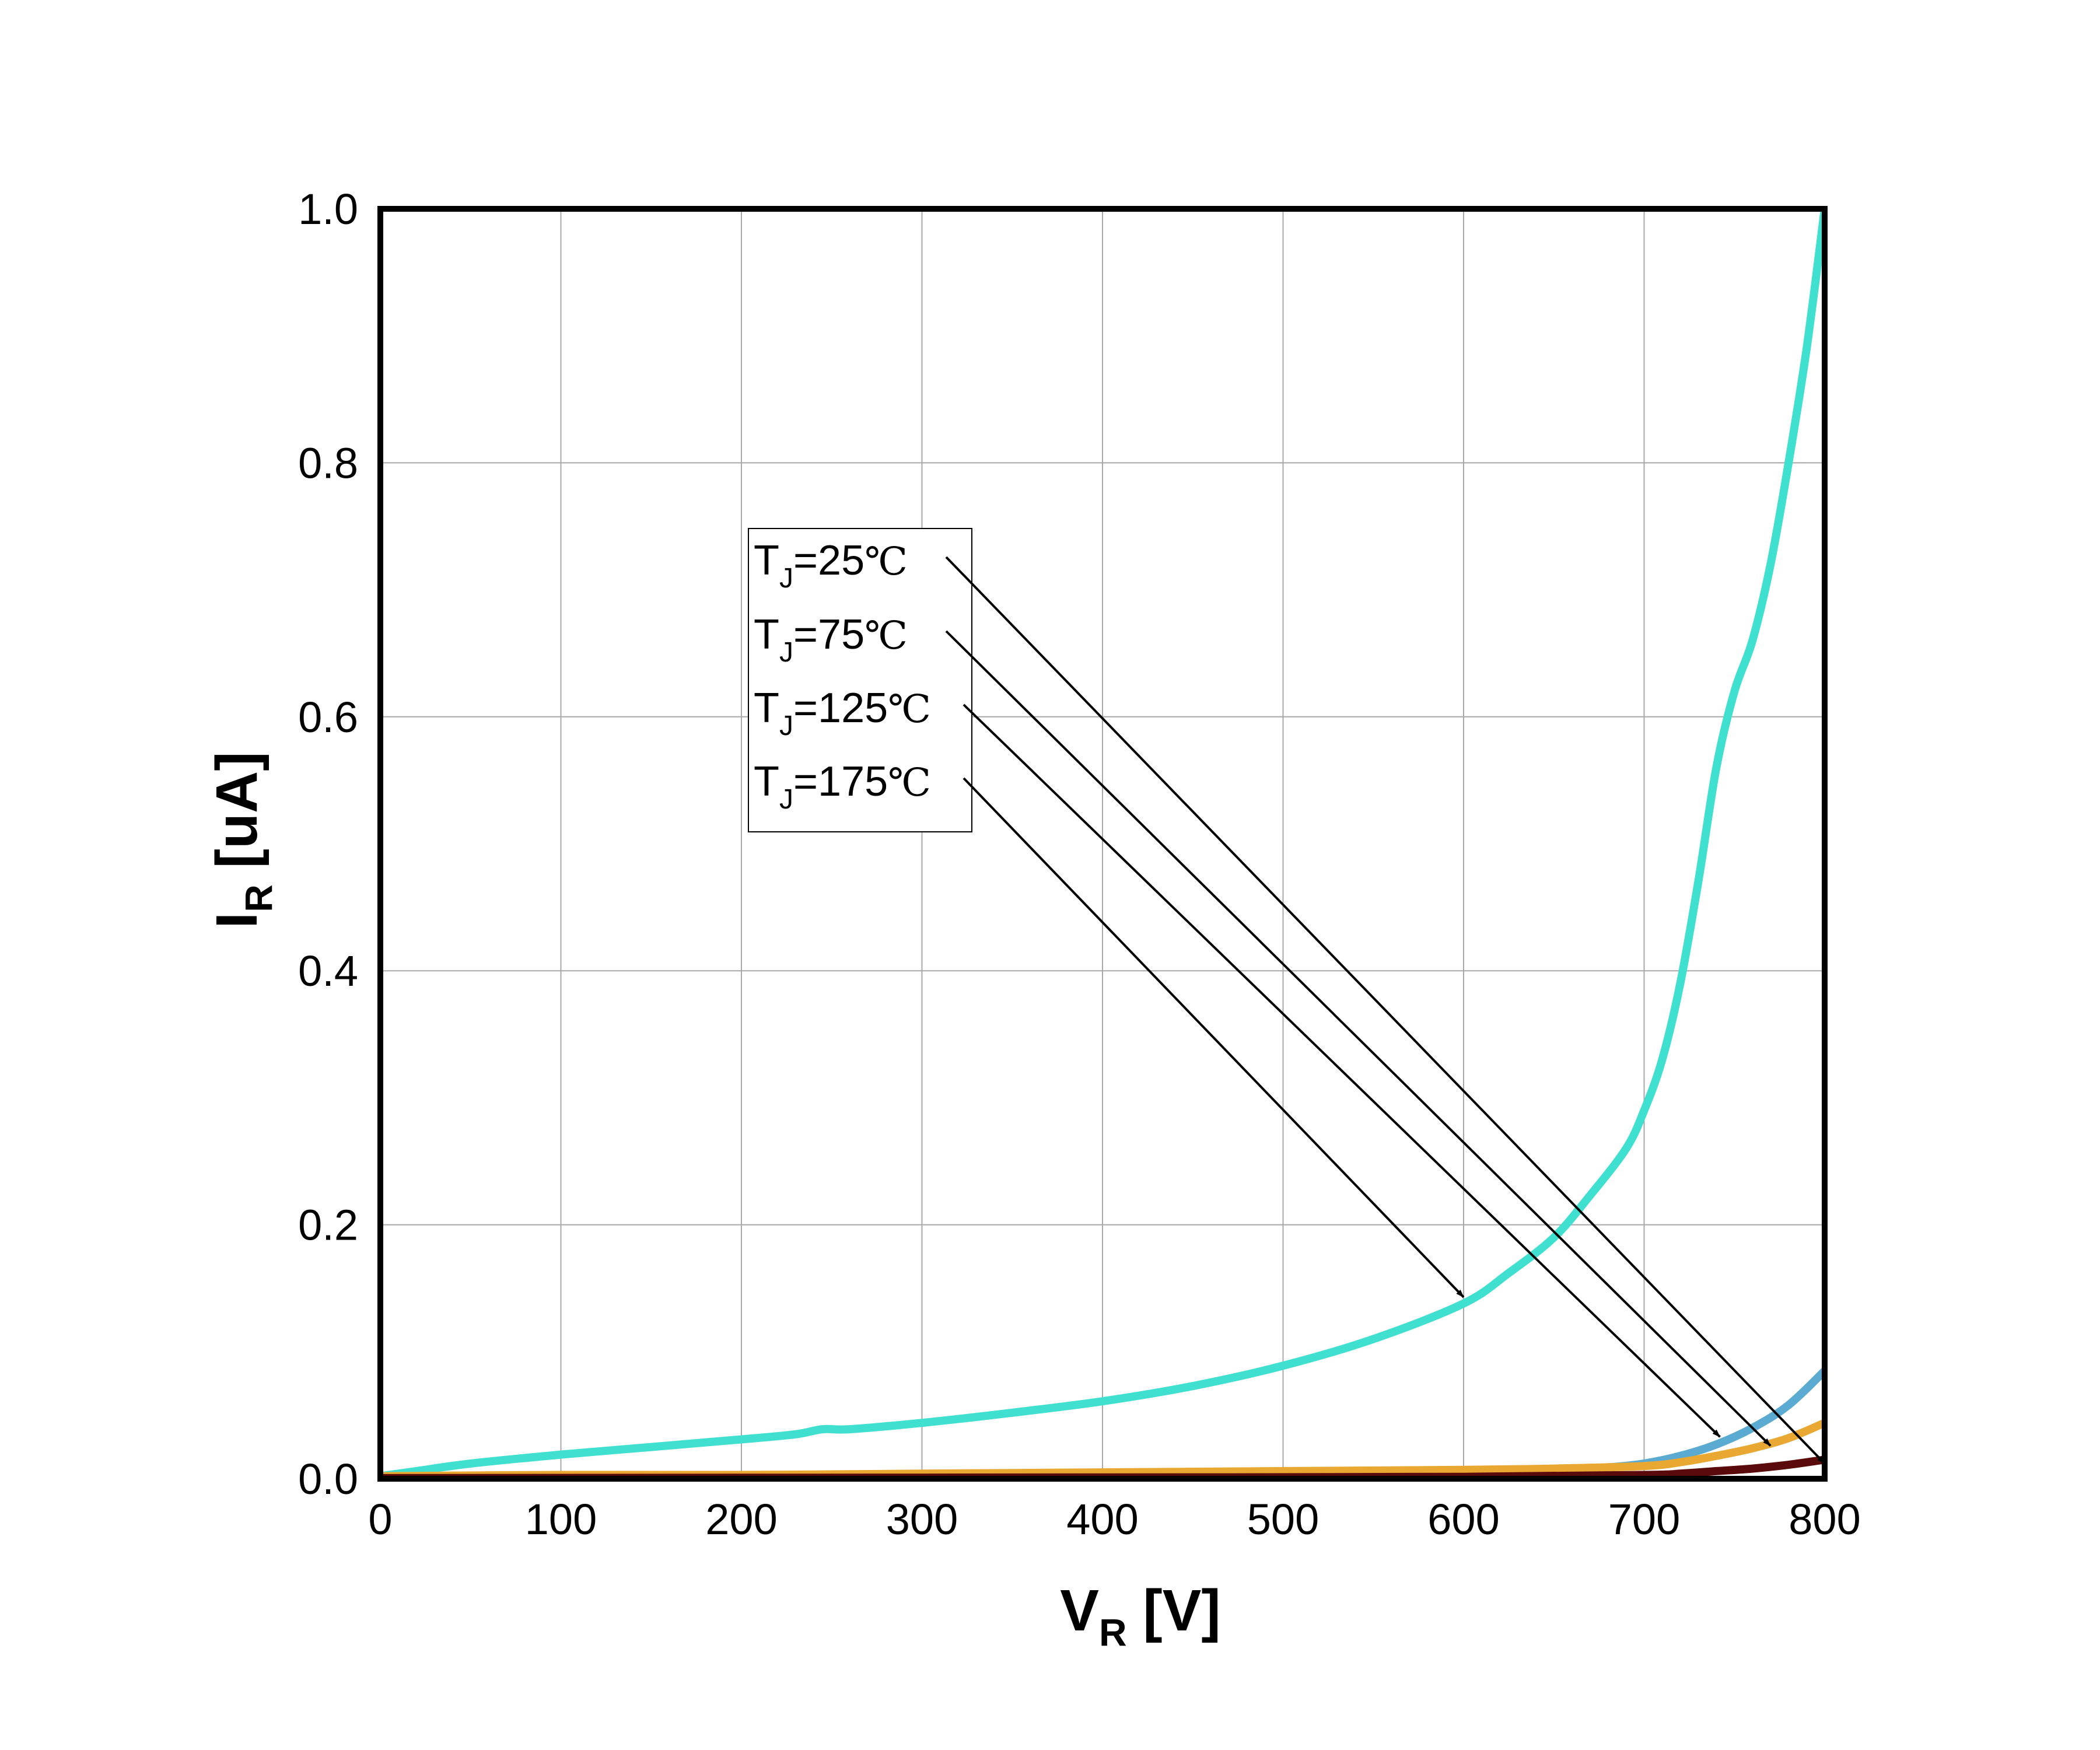  I want to click on y-tick-label: 0.8, so click(328, 463).